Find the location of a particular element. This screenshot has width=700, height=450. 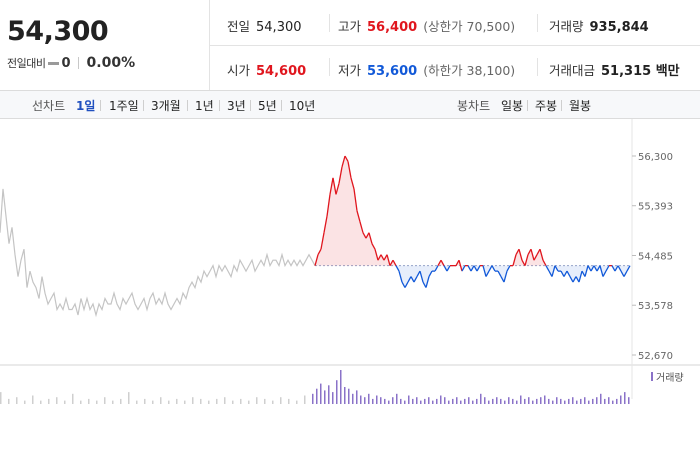

tab-1-day: 1일 is located at coordinates (86, 106).